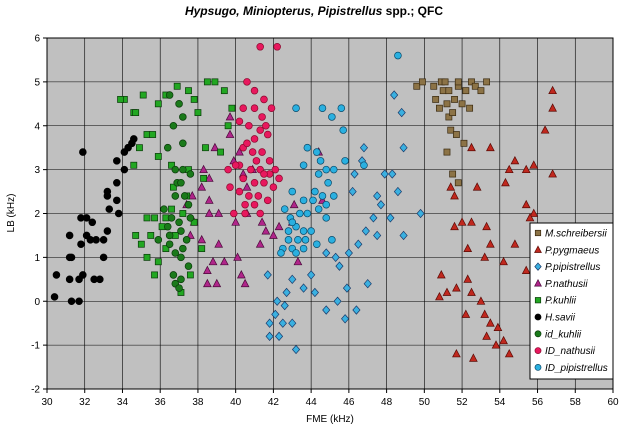 The width and height of the screenshot is (640, 434). Describe the element at coordinates (576, 368) in the screenshot. I see `legend-label: ID_pipistrellus` at that location.